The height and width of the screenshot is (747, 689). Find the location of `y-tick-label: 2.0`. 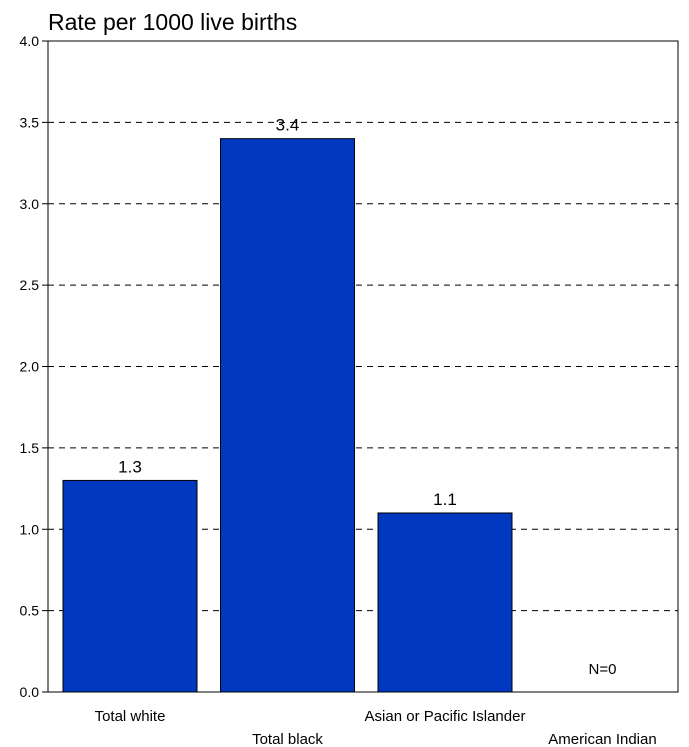

y-tick-label: 2.0 is located at coordinates (30, 367).